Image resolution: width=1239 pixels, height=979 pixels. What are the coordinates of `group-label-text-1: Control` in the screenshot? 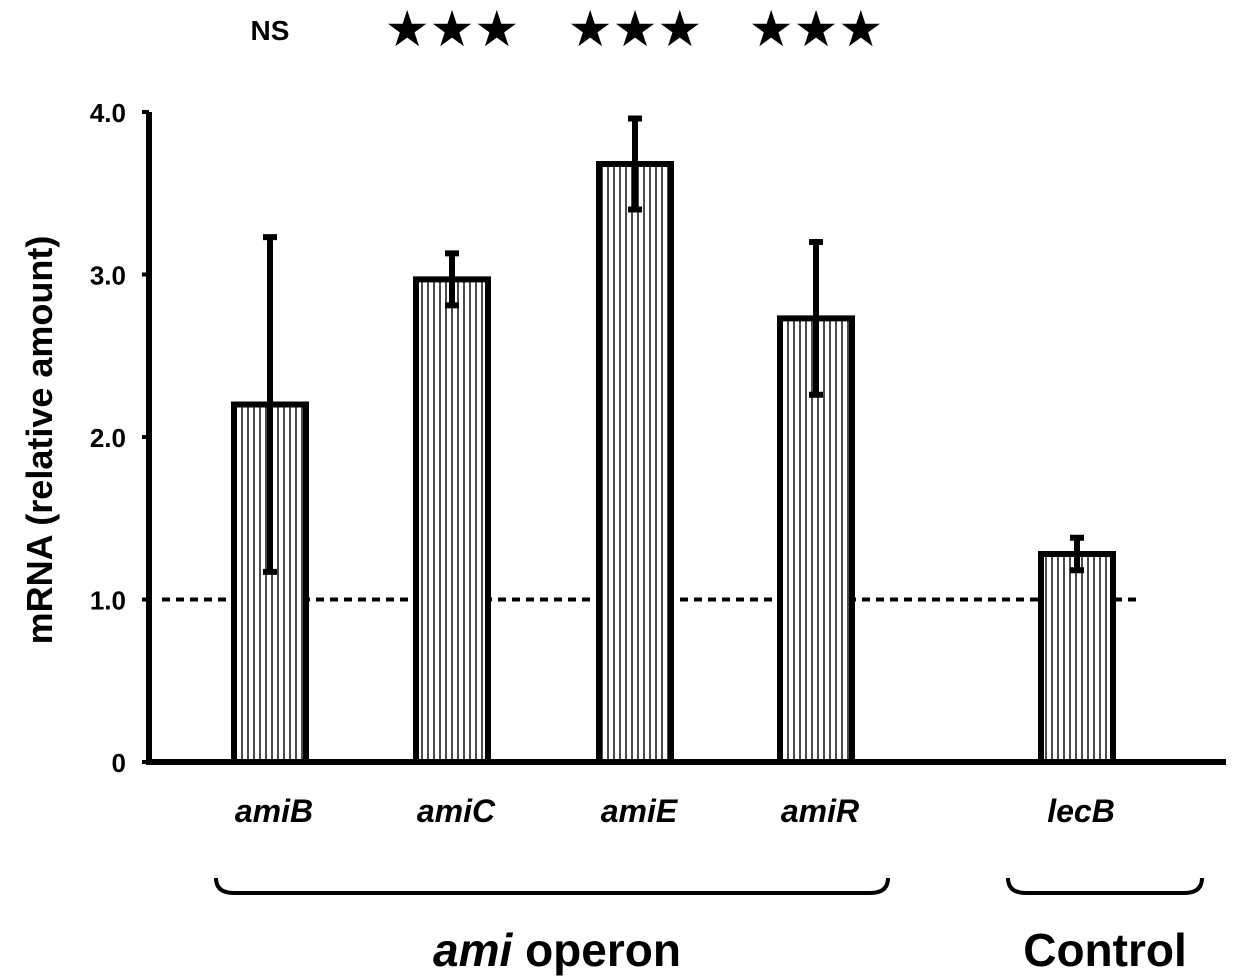 It's located at (1105, 950).